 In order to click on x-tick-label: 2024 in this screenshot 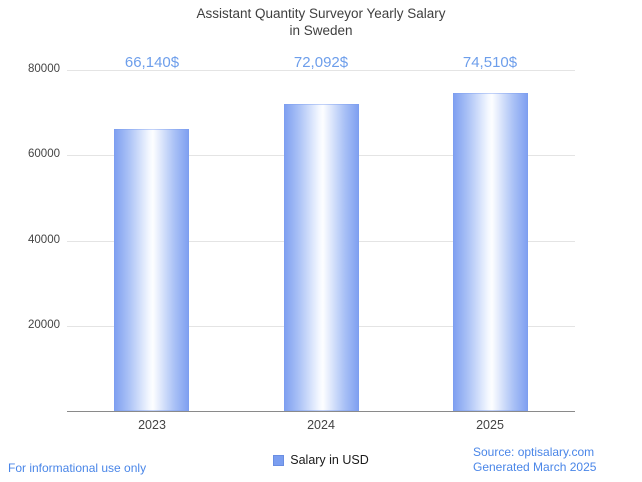, I will do `click(321, 425)`.